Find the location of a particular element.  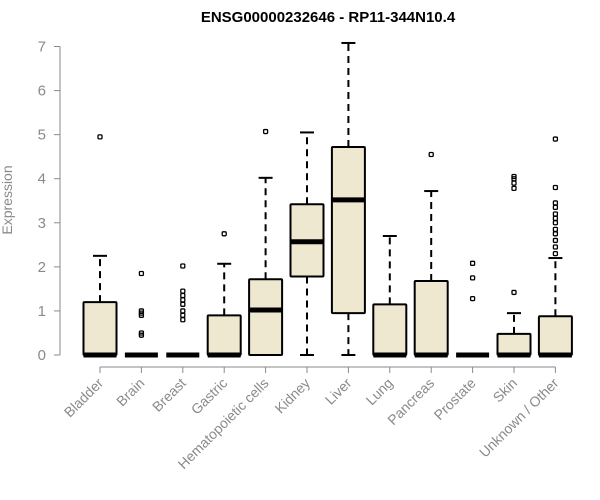

y-tick-label: 7 is located at coordinates (42, 47).